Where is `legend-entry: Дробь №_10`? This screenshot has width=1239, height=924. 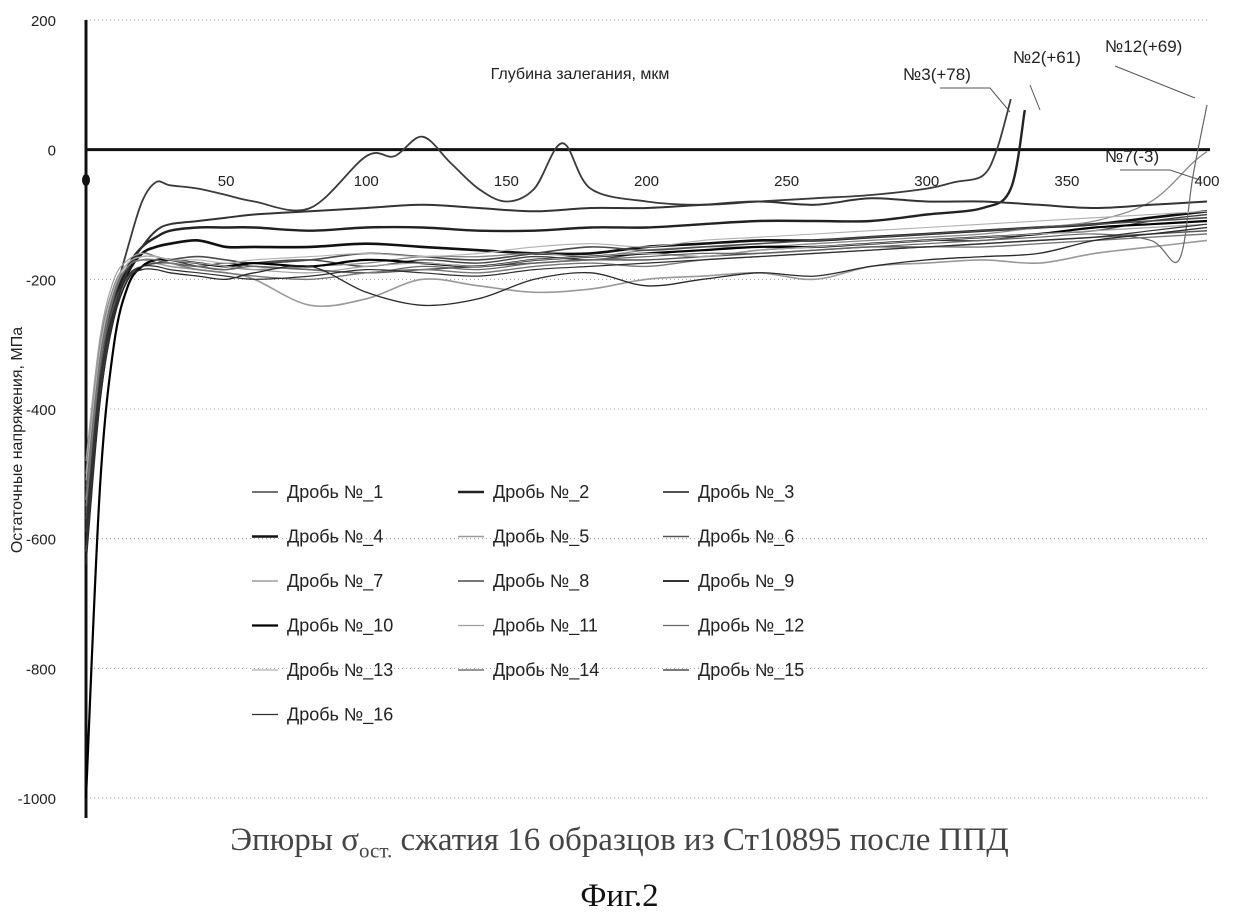 legend-entry: Дробь №_10 is located at coordinates (340, 626).